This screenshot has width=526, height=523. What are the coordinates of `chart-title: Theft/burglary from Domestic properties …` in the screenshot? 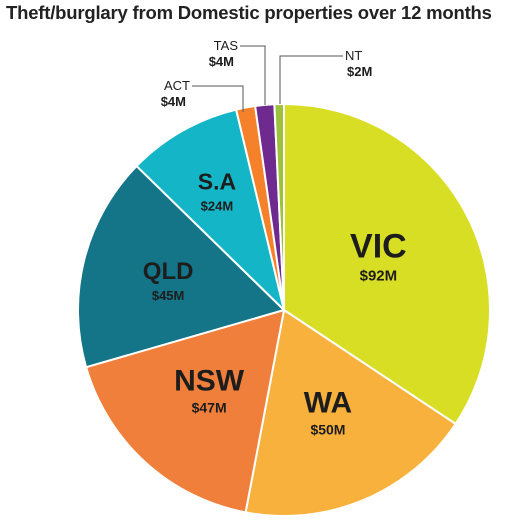 It's located at (249, 12).